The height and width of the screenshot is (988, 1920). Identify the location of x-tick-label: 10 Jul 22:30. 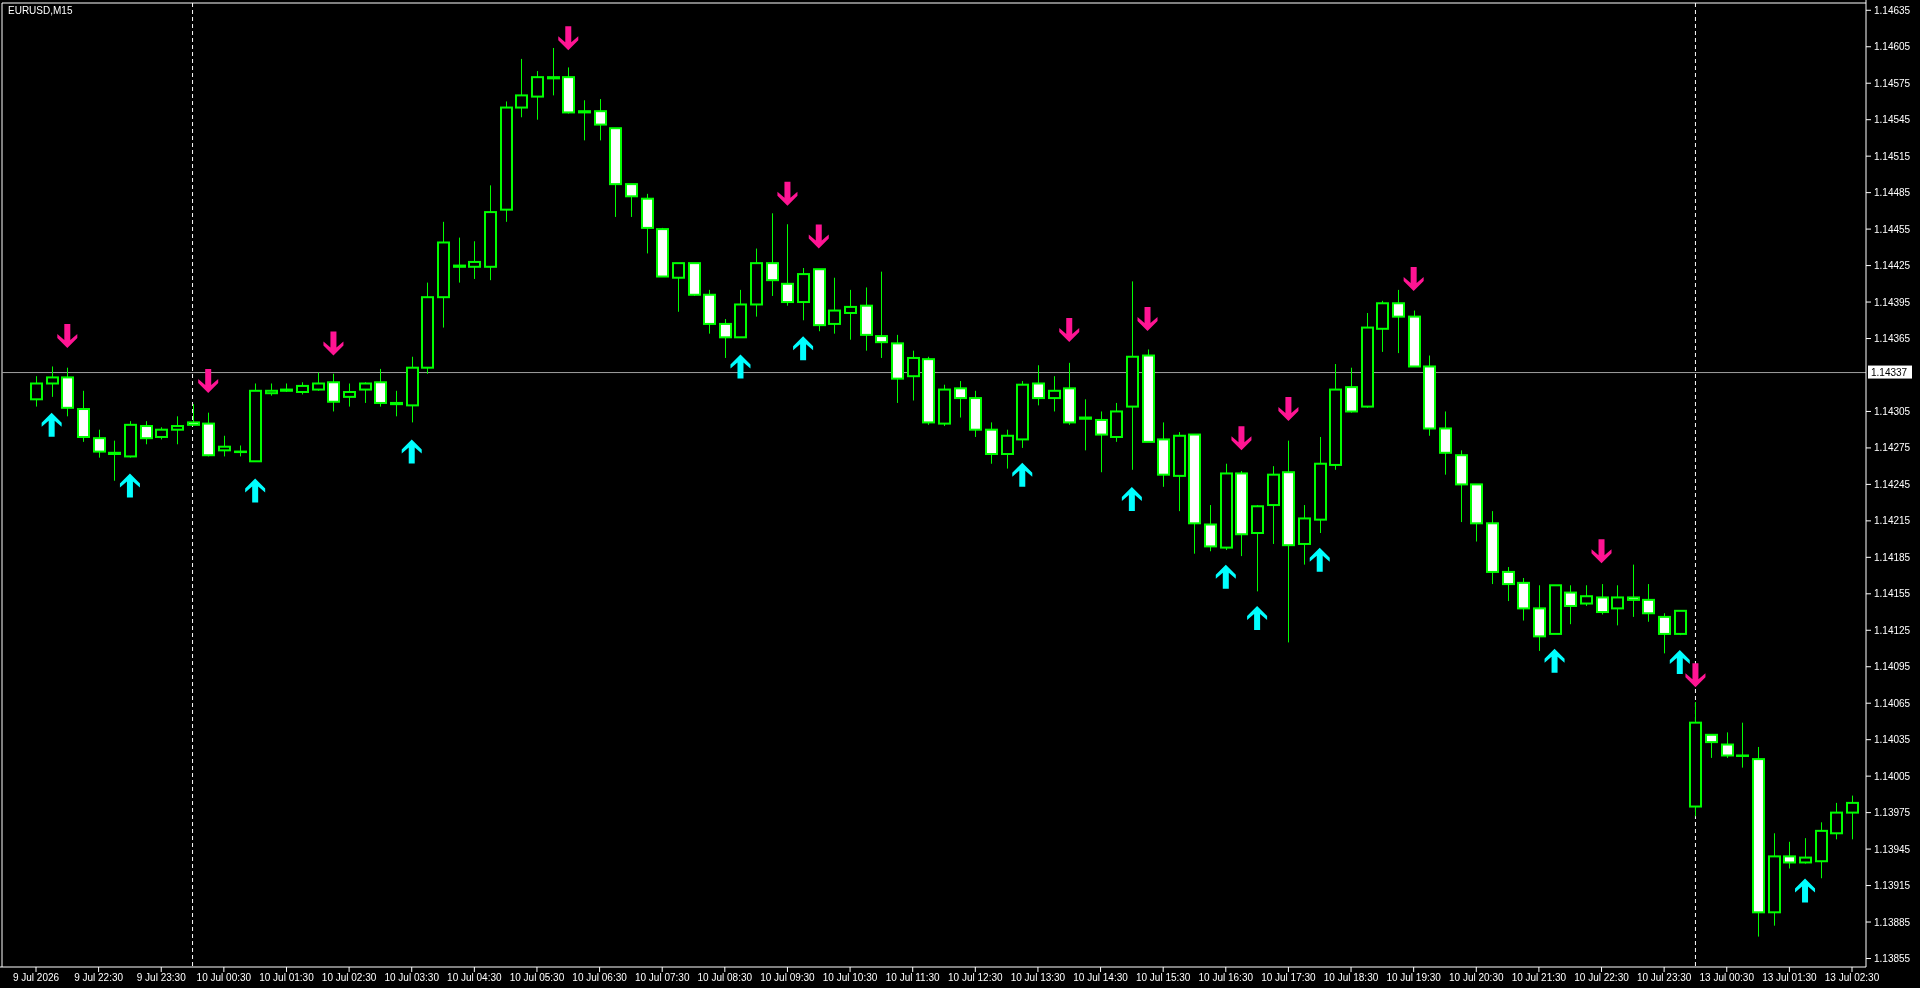
(1602, 977).